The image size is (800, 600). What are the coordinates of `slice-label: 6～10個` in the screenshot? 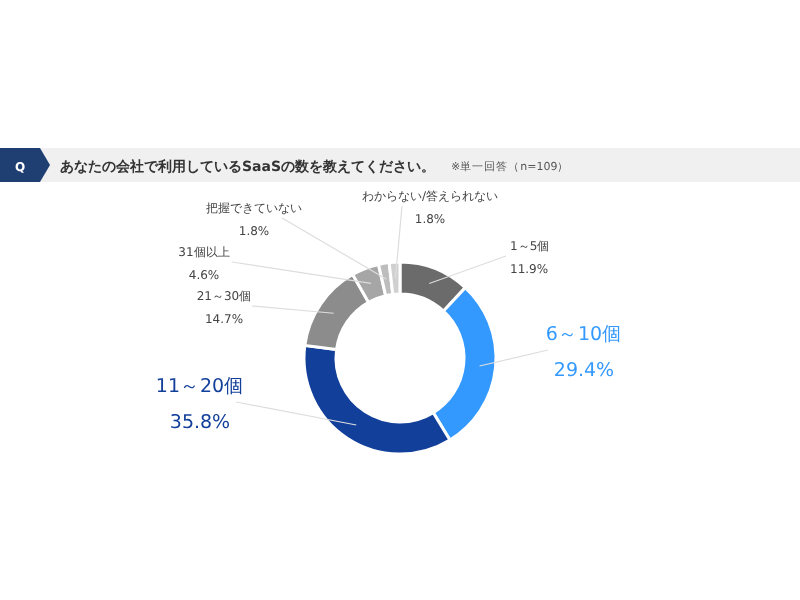 It's located at (584, 335).